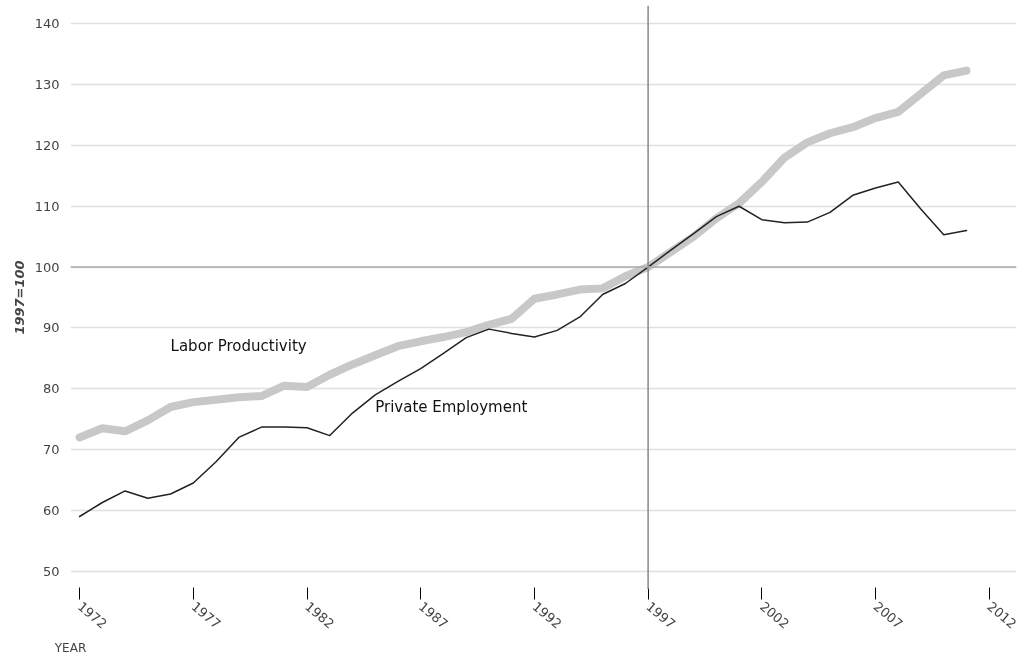 The width and height of the screenshot is (1036, 669). What do you see at coordinates (51, 450) in the screenshot?
I see `y-tick-label: 70` at bounding box center [51, 450].